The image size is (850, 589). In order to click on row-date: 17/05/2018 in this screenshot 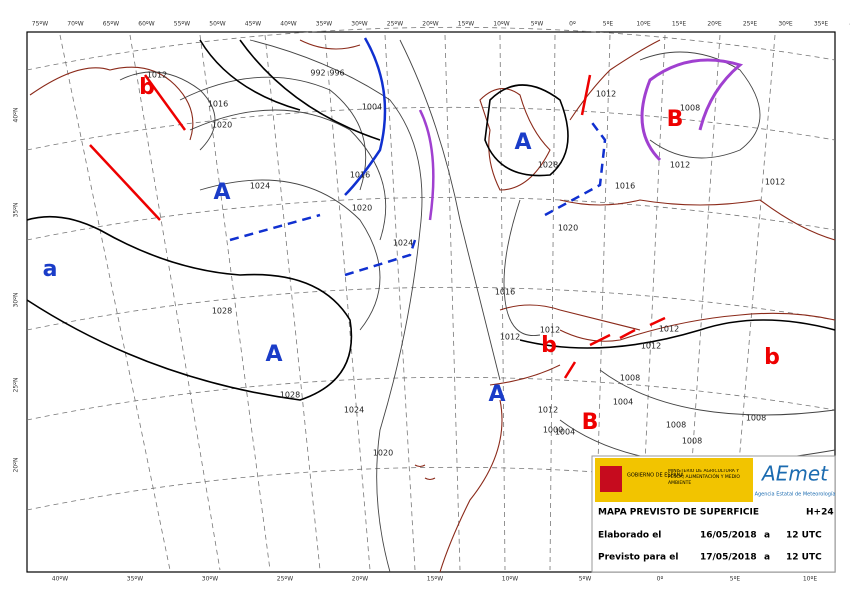, I will do `click(728, 558)`.